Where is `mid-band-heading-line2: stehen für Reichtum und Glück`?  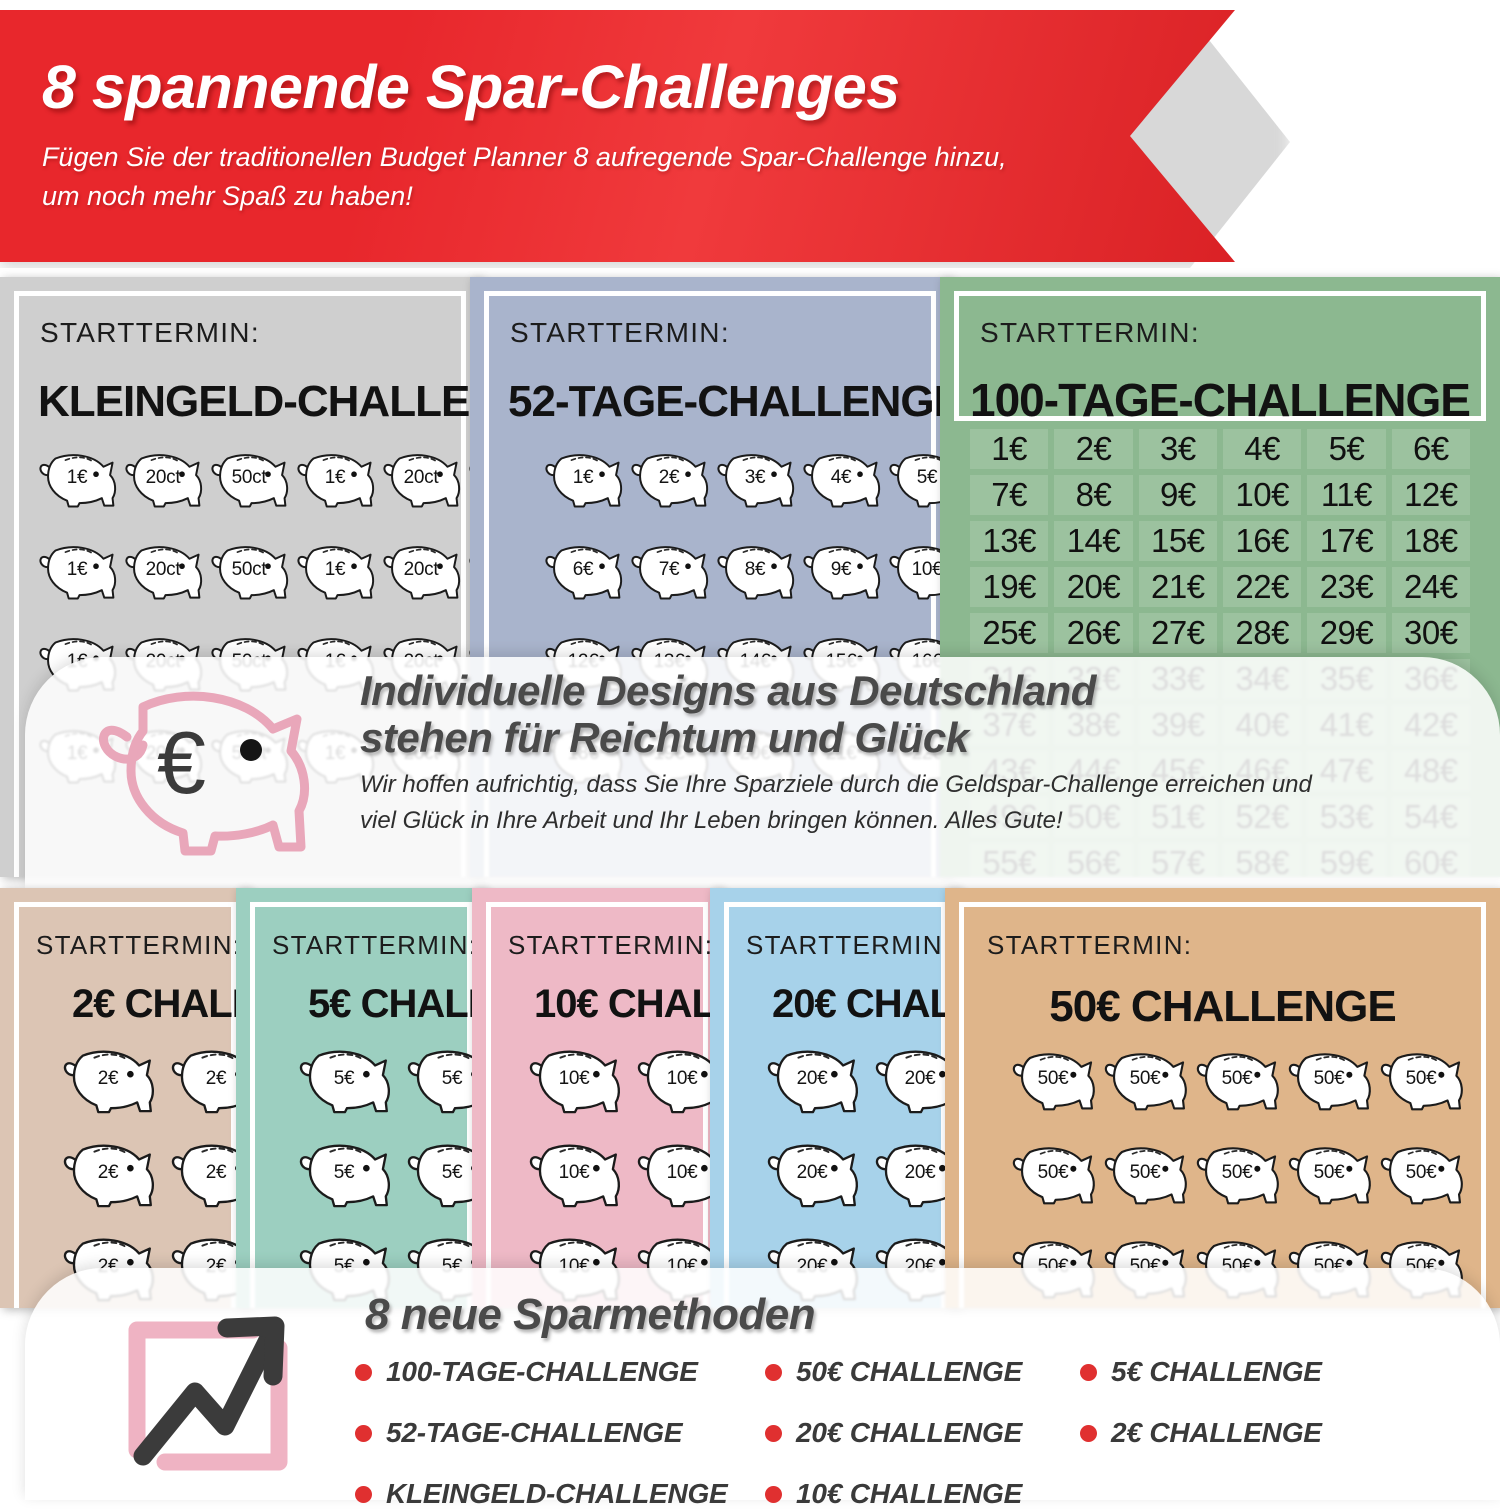 mid-band-heading-line2: stehen für Reichtum und Glück is located at coordinates (664, 738).